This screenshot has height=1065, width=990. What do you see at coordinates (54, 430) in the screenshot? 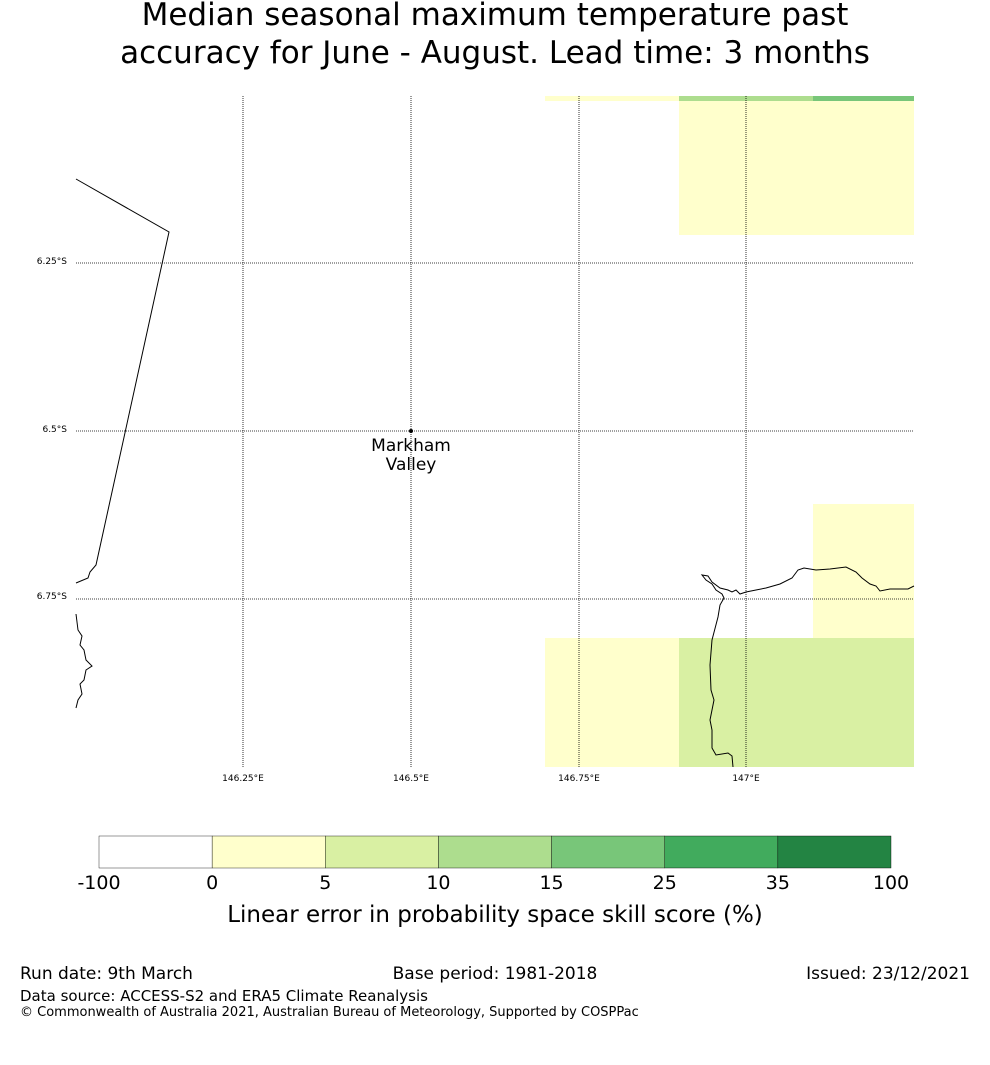
I see `lat-label: 6.5°S` at bounding box center [54, 430].